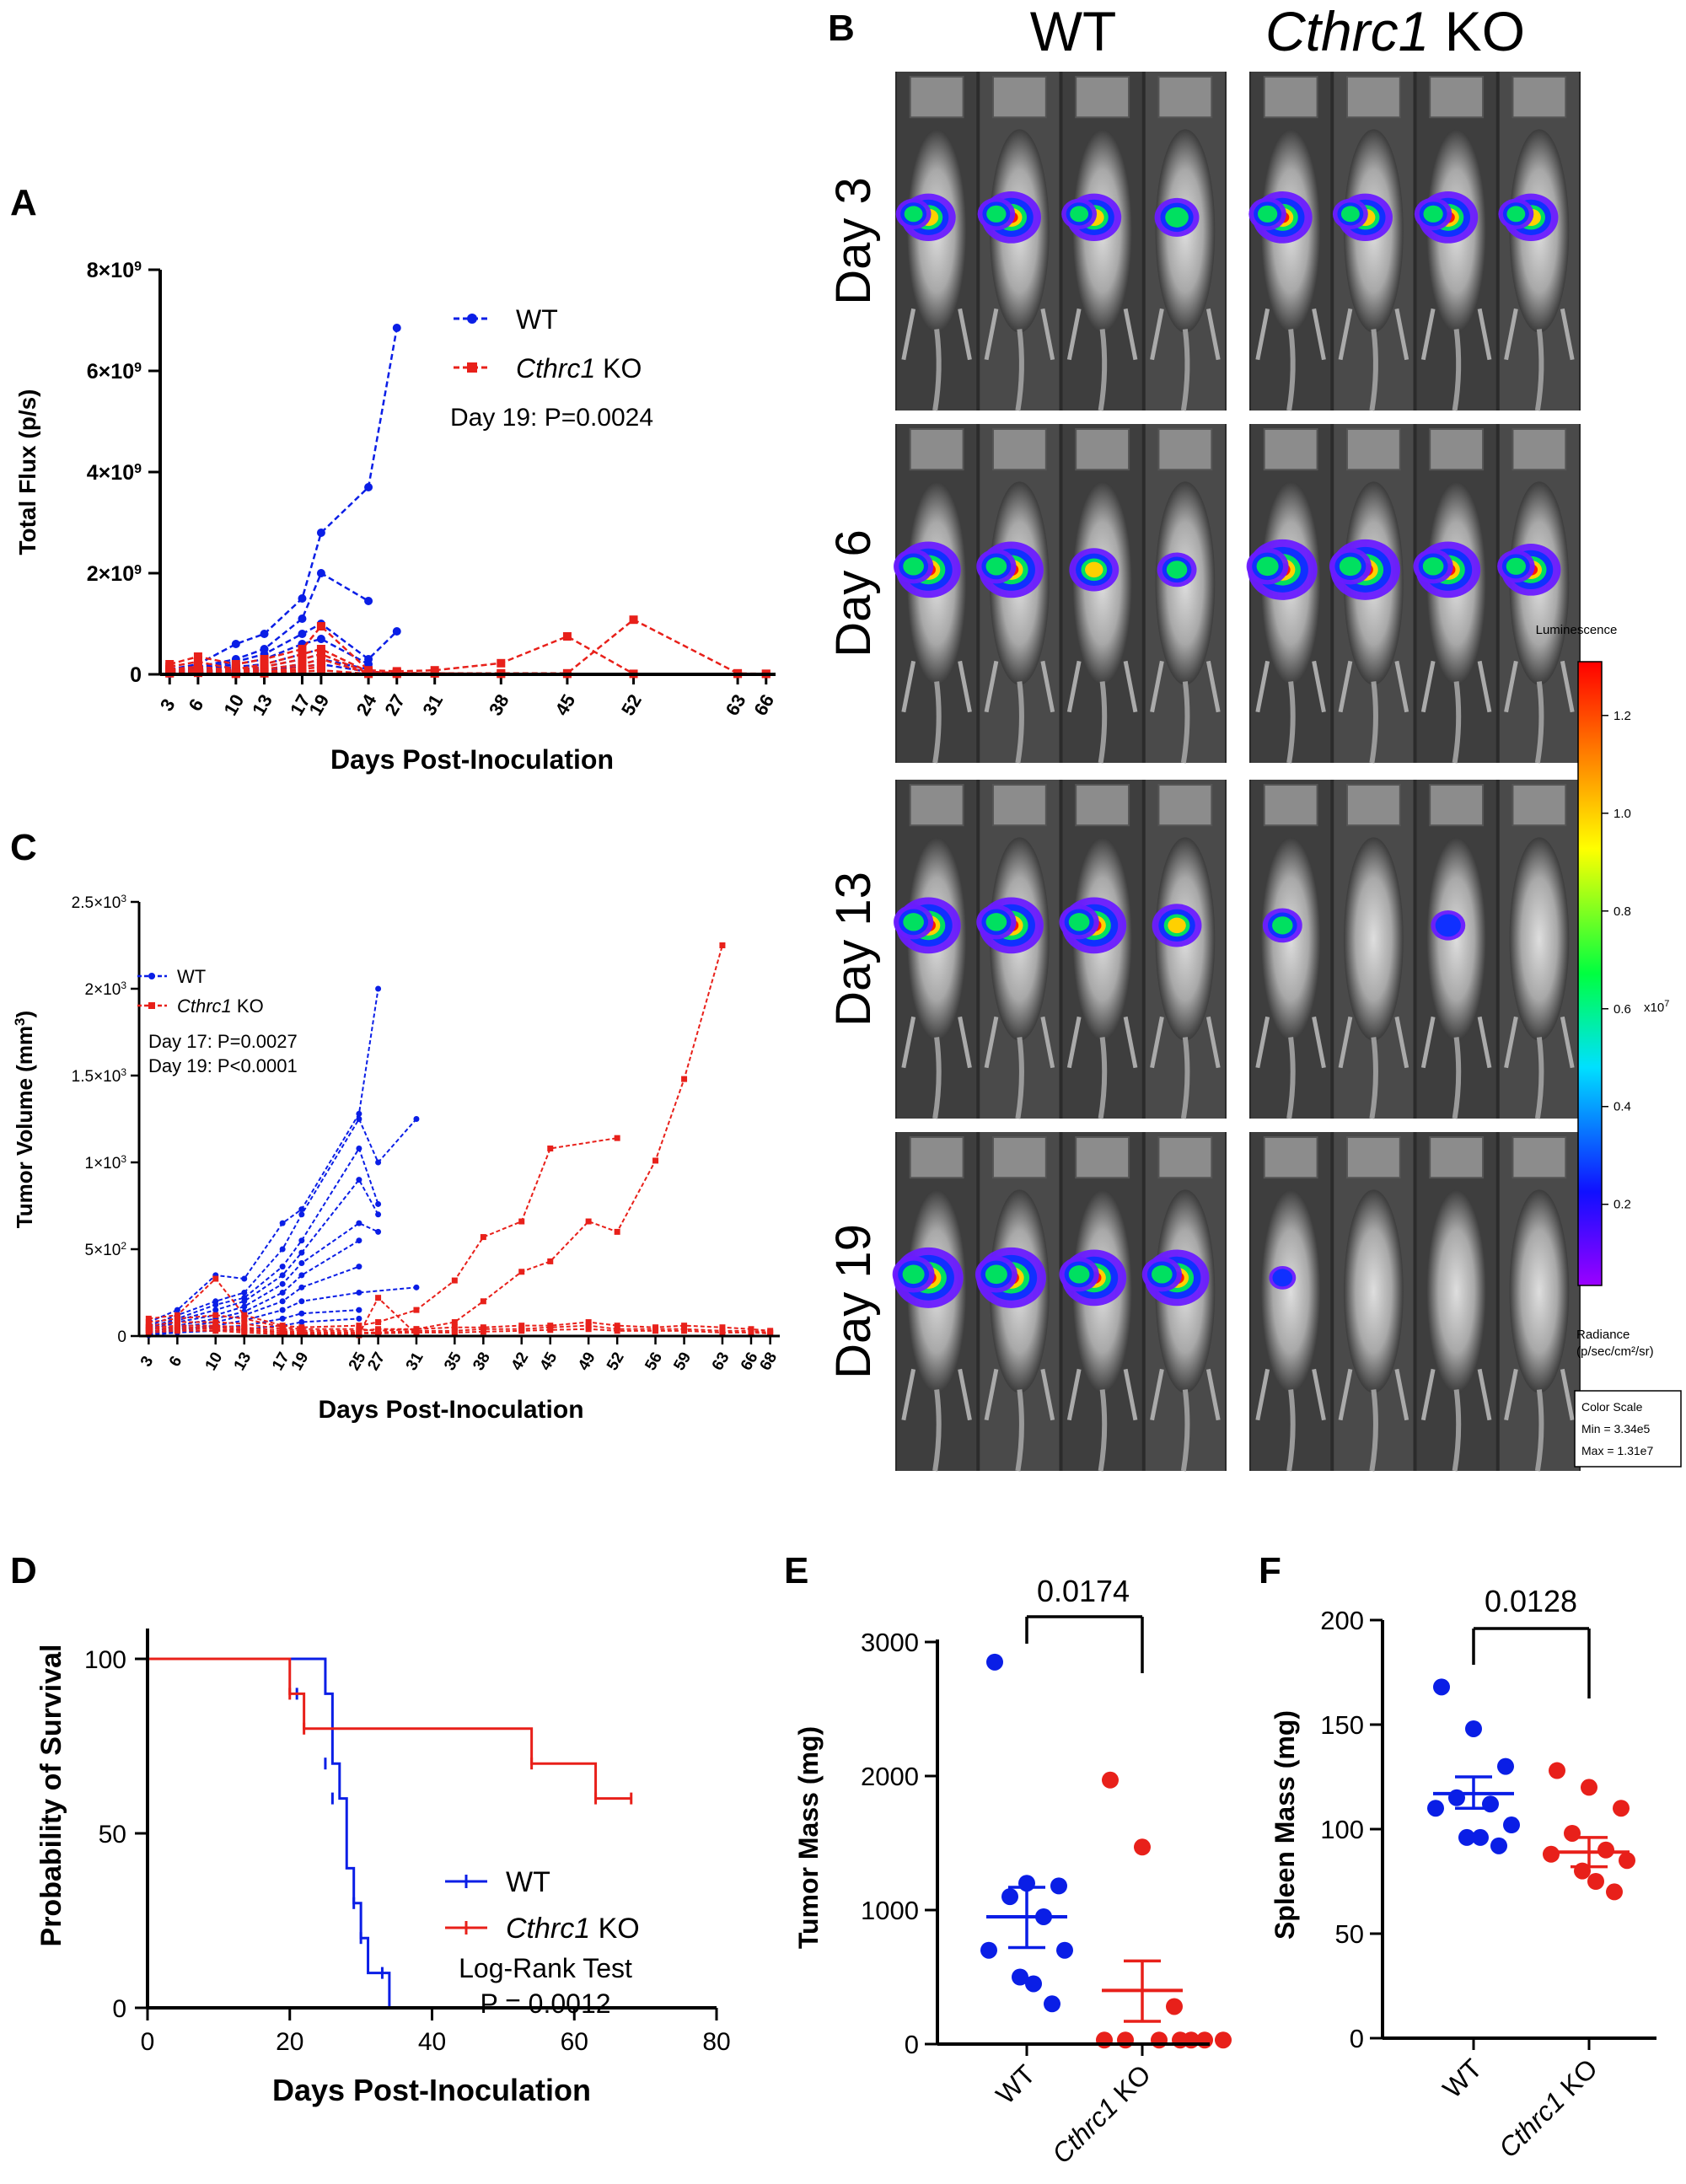  Describe the element at coordinates (965, 334) in the screenshot. I see `wt-row1-mouse-leg` at that location.